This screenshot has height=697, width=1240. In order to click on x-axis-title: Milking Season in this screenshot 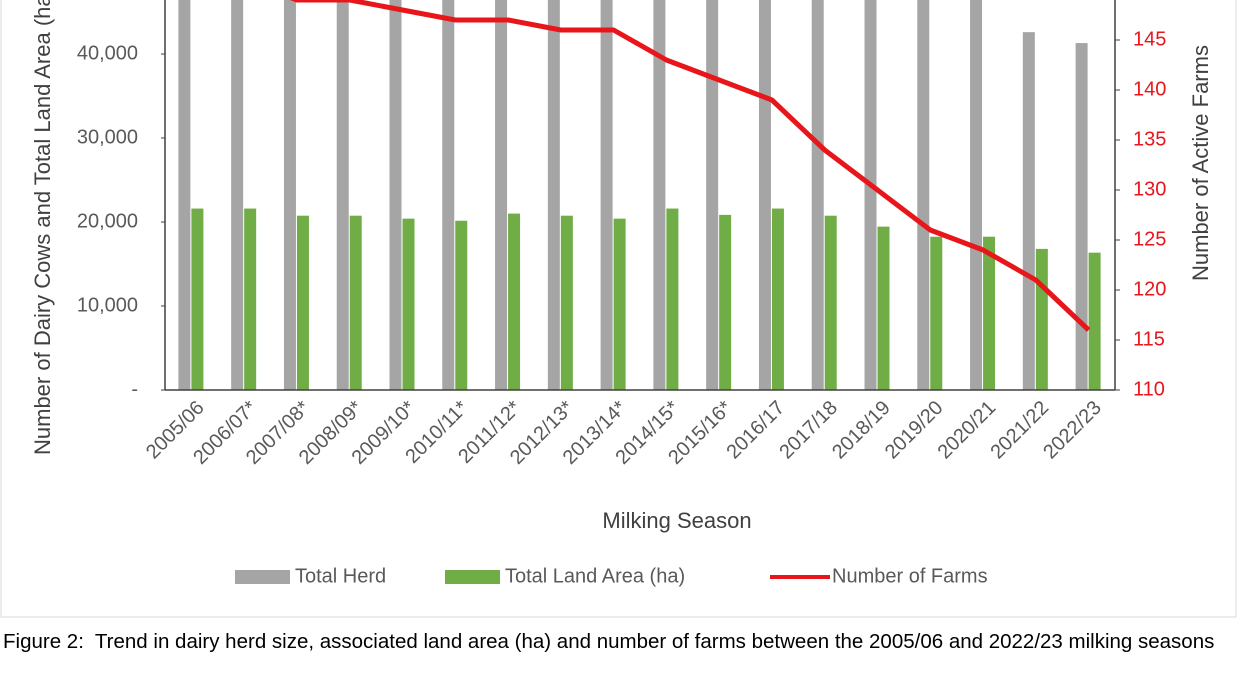, I will do `click(676, 520)`.